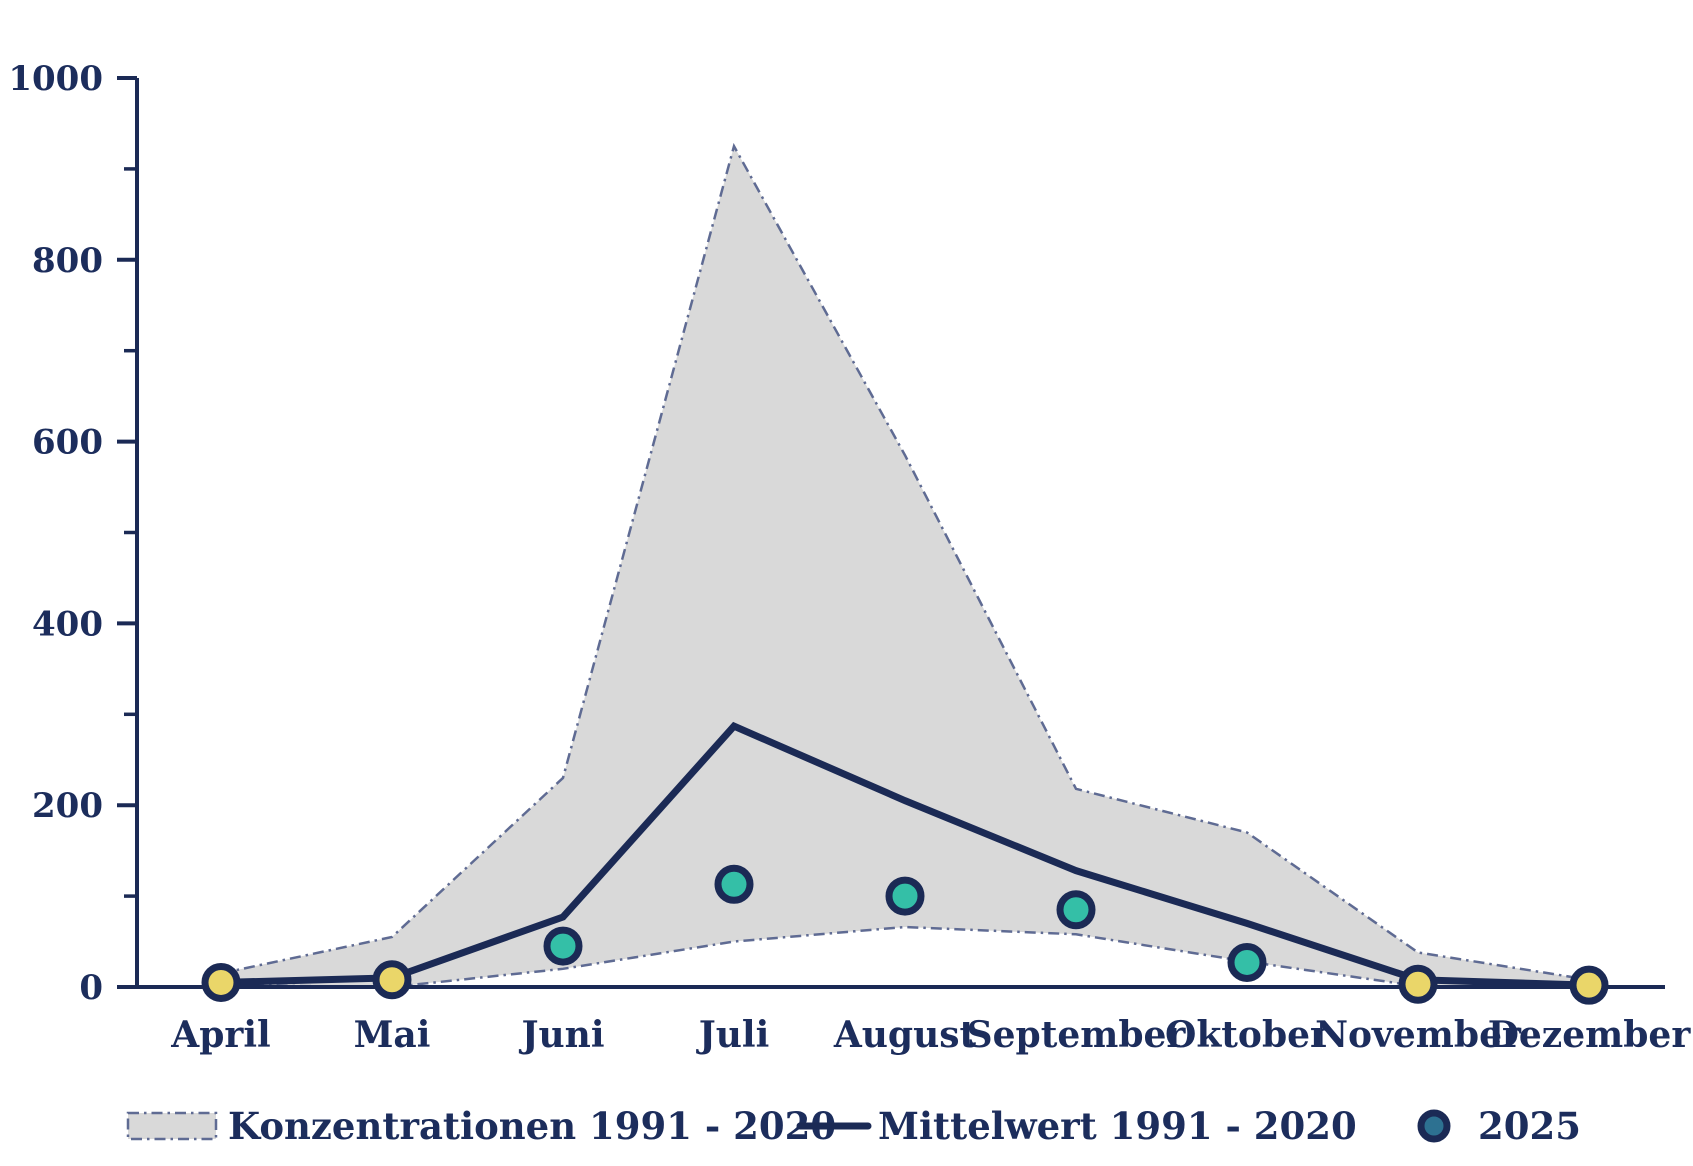  Describe the element at coordinates (1418, 1035) in the screenshot. I see `x-tick-label-november: November` at that location.